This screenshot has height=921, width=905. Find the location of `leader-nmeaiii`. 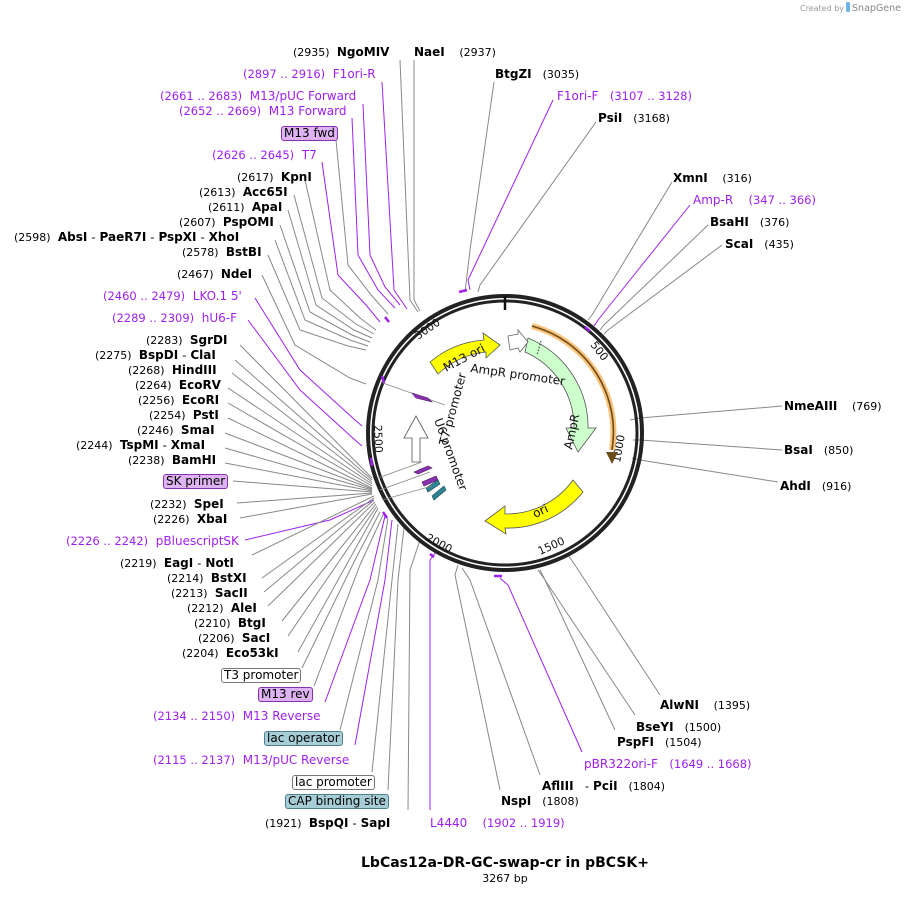

leader-nmeaiii is located at coordinates (706, 413).